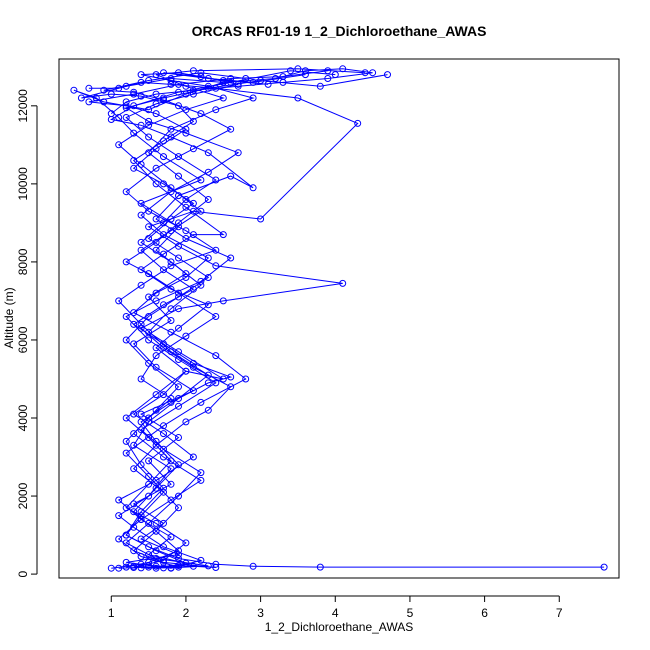 The height and width of the screenshot is (650, 650). I want to click on y-tick-label: 2000, so click(23, 495).